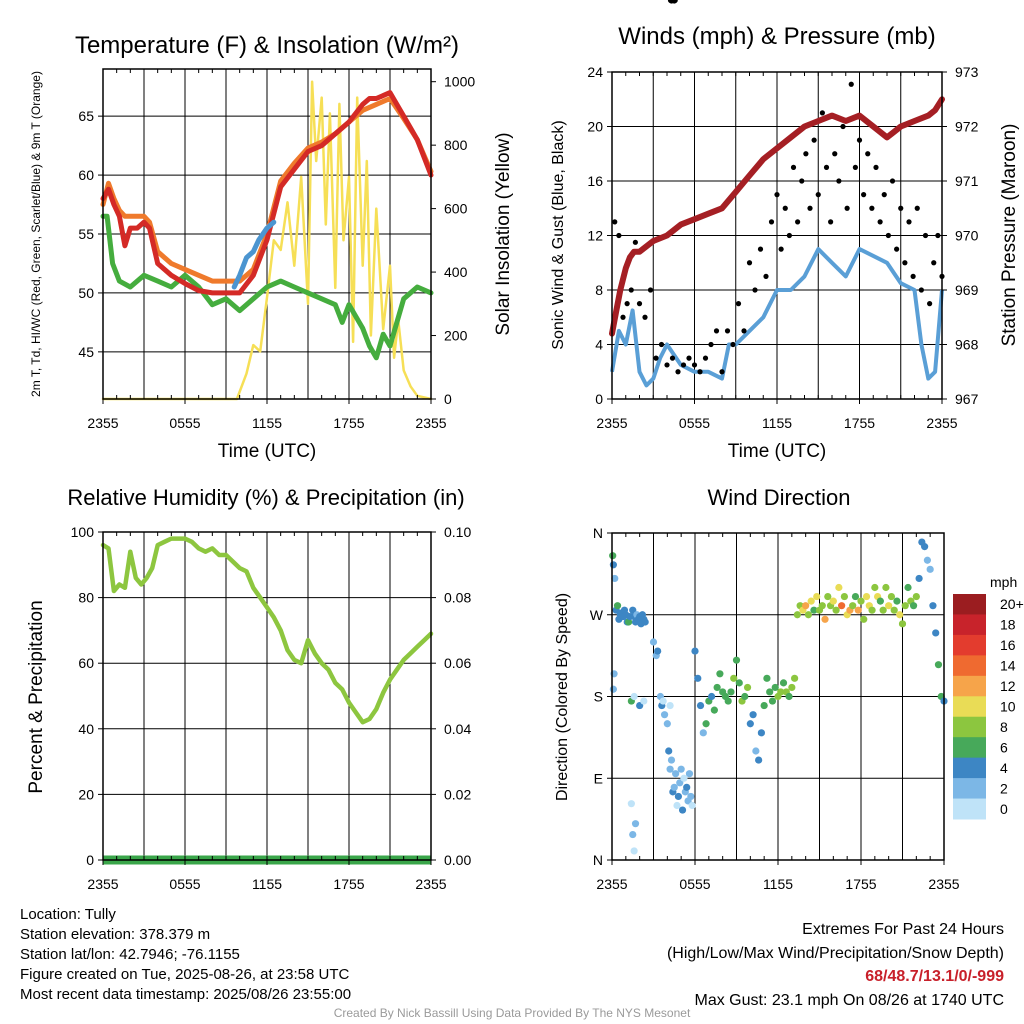  I want to click on series-insolation-yellow, so click(267, 240).